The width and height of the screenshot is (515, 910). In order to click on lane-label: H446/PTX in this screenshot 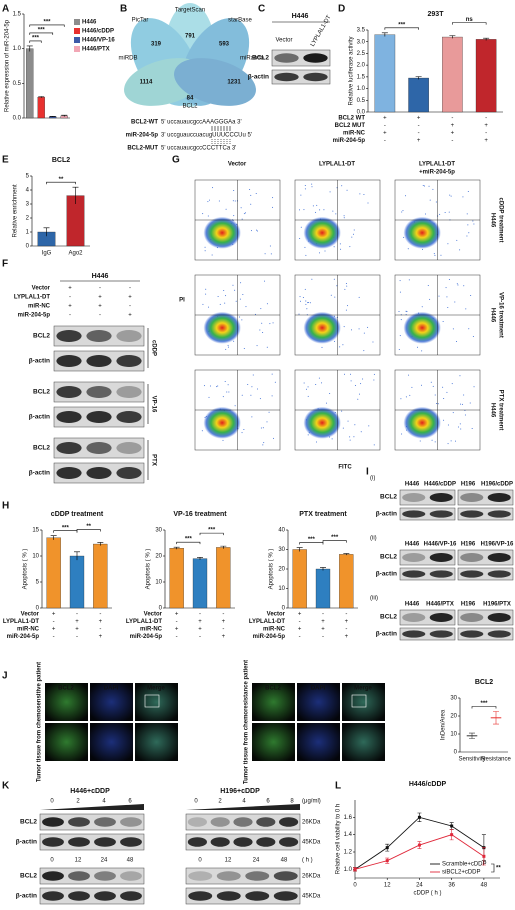, I will do `click(440, 605)`.